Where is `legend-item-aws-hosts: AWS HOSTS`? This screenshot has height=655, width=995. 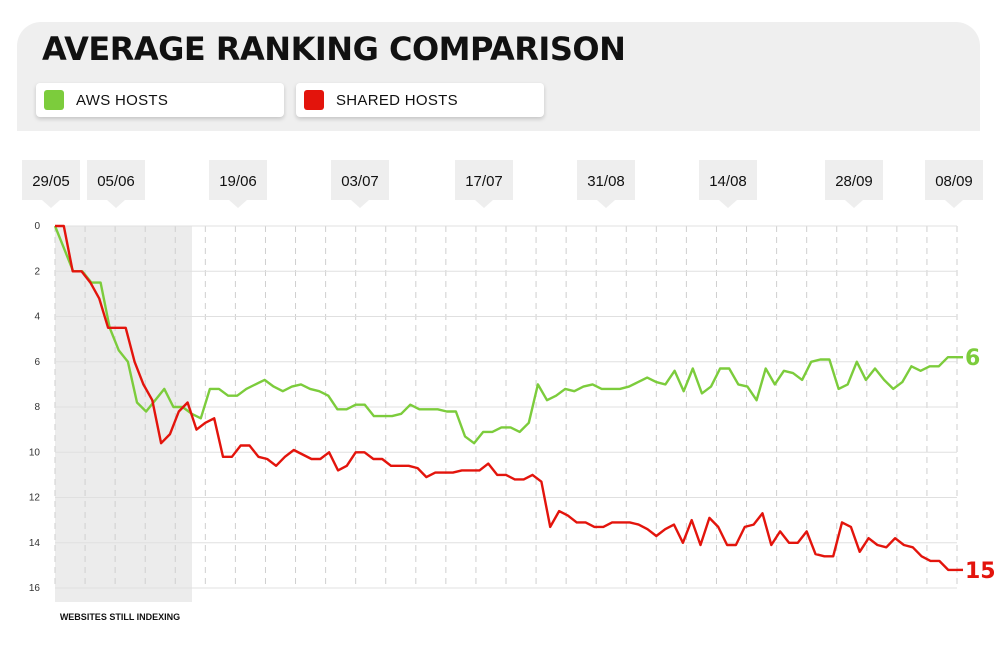
legend-item-aws-hosts: AWS HOSTS is located at coordinates (160, 100).